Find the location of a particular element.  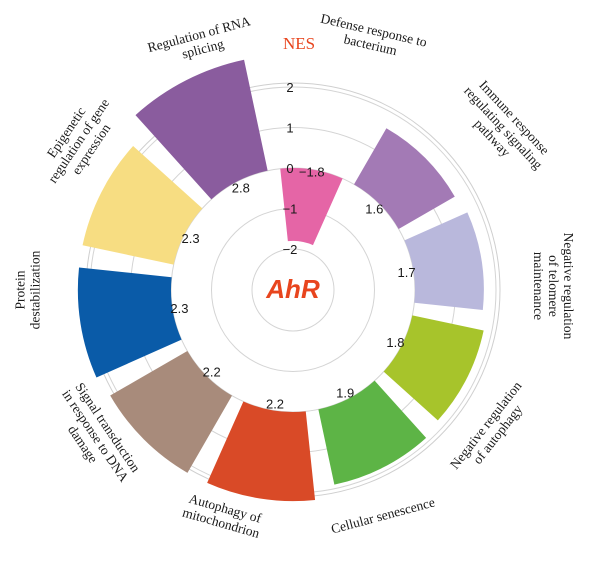

grid-circle is located at coordinates (293, 290).